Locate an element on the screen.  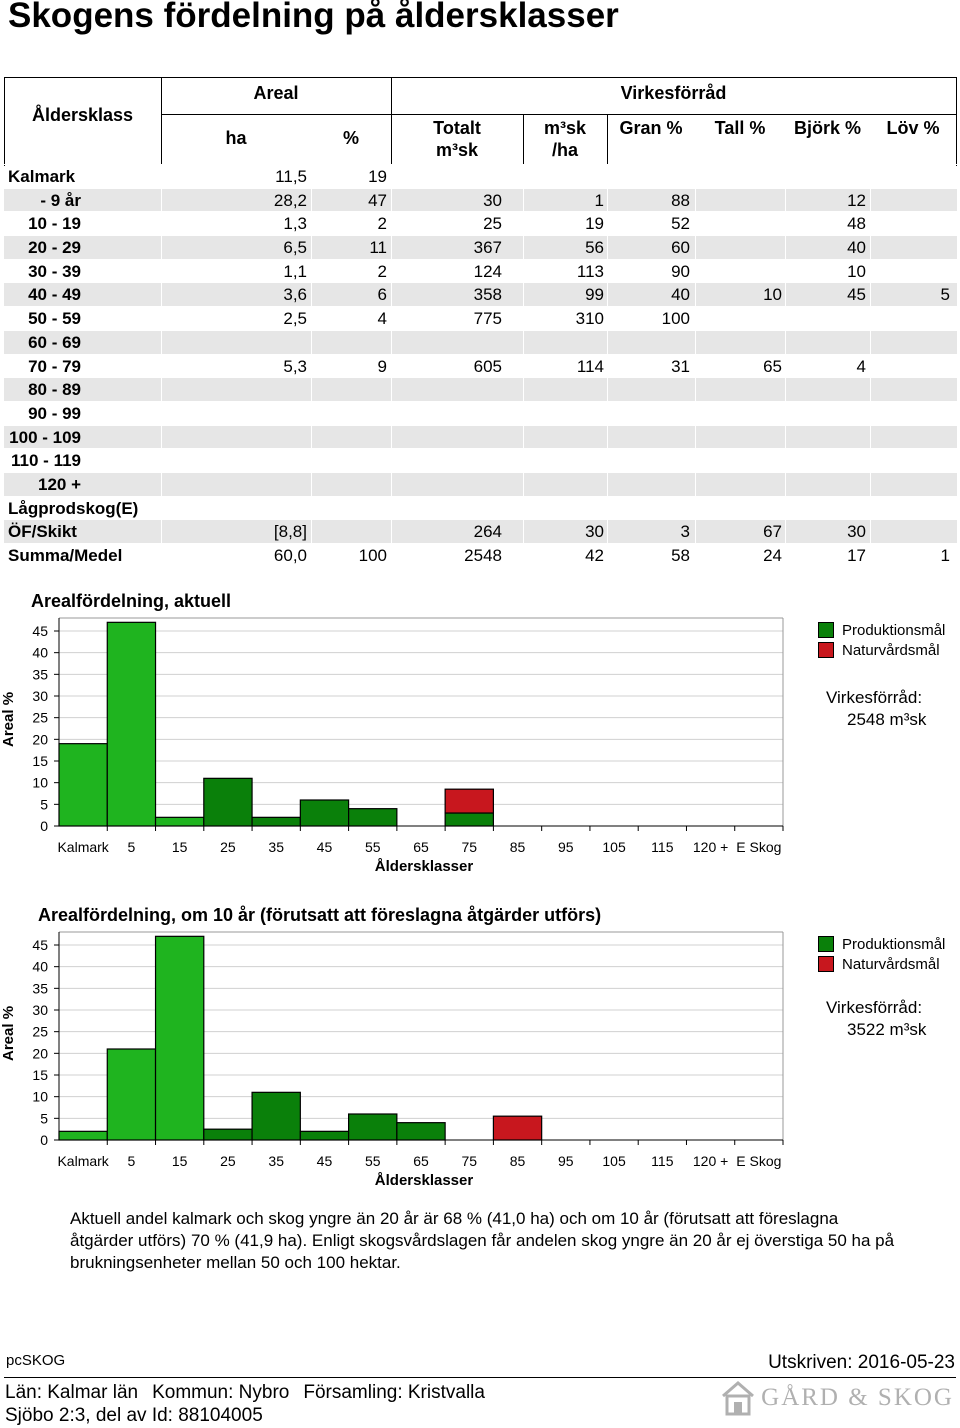
y-tick-label: 10 is located at coordinates (40, 1097).